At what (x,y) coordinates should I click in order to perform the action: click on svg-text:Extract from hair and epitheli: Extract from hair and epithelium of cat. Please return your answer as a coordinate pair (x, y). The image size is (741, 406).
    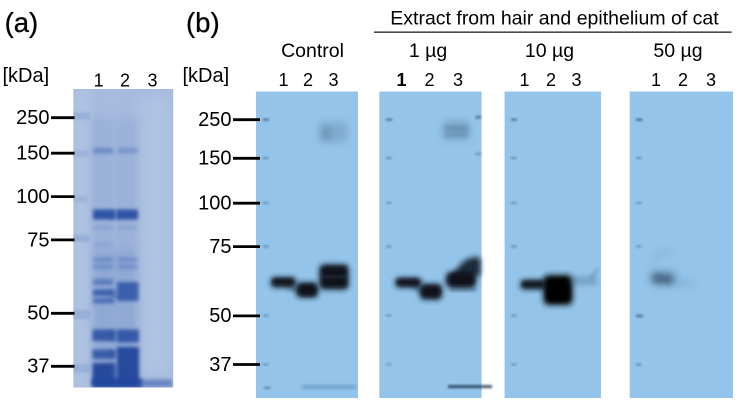
    Looking at the image, I should click on (554, 19).